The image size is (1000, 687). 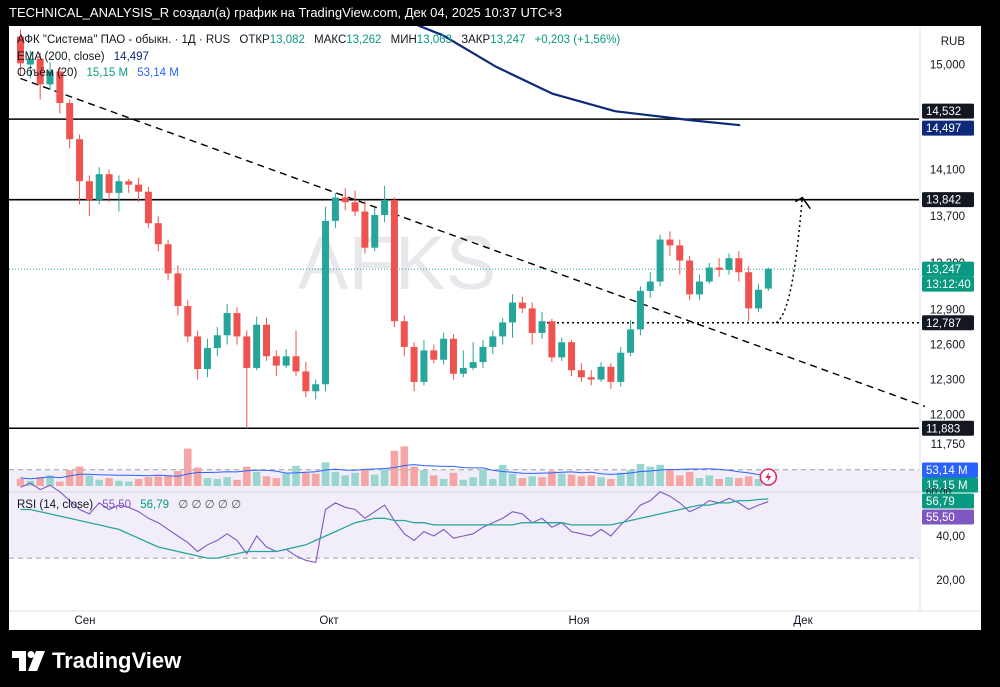 What do you see at coordinates (508, 40) in the screenshot?
I see `legend-close: 13,247` at bounding box center [508, 40].